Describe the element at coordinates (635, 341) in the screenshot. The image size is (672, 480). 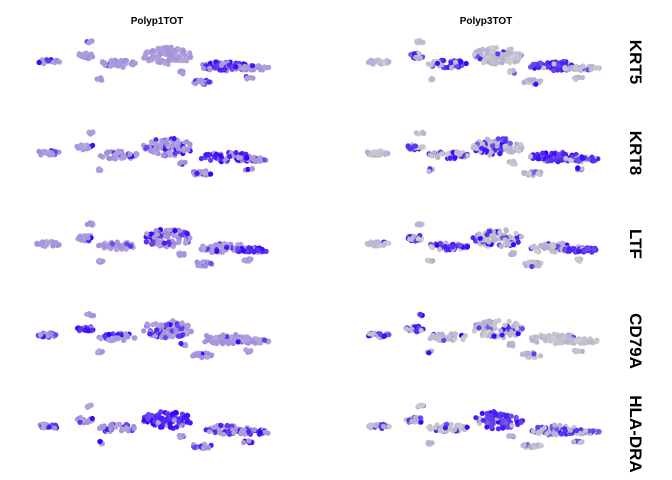
I see `row-label-cd79a: CD79A` at that location.